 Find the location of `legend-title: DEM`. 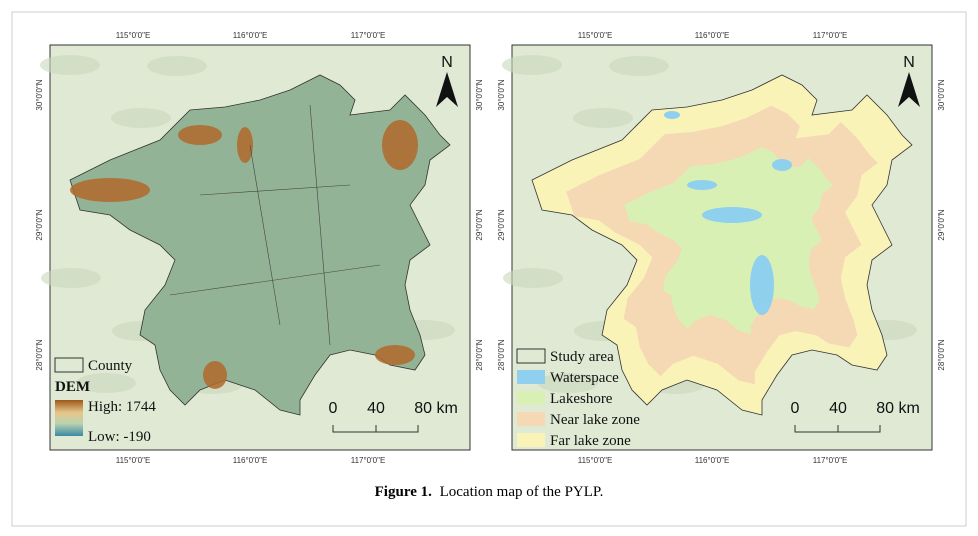

legend-title: DEM is located at coordinates (72, 387).